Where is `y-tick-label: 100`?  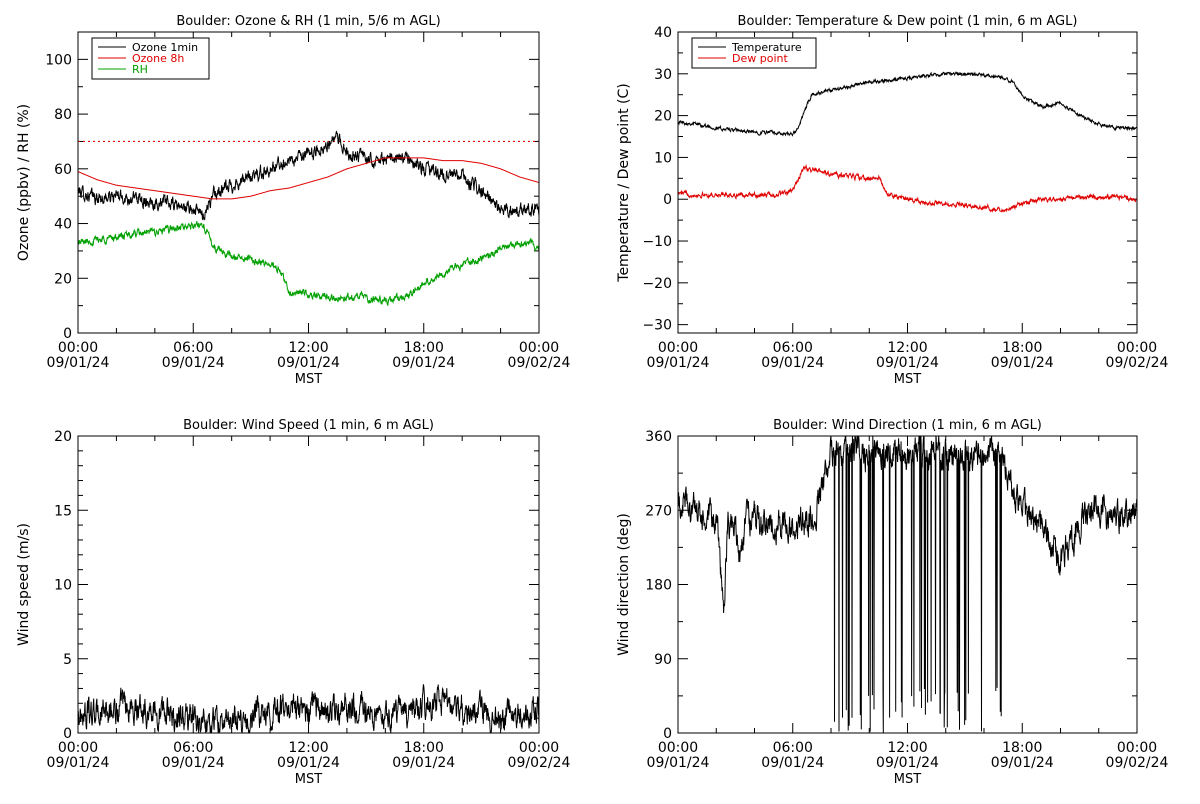
y-tick-label: 100 is located at coordinates (58, 60).